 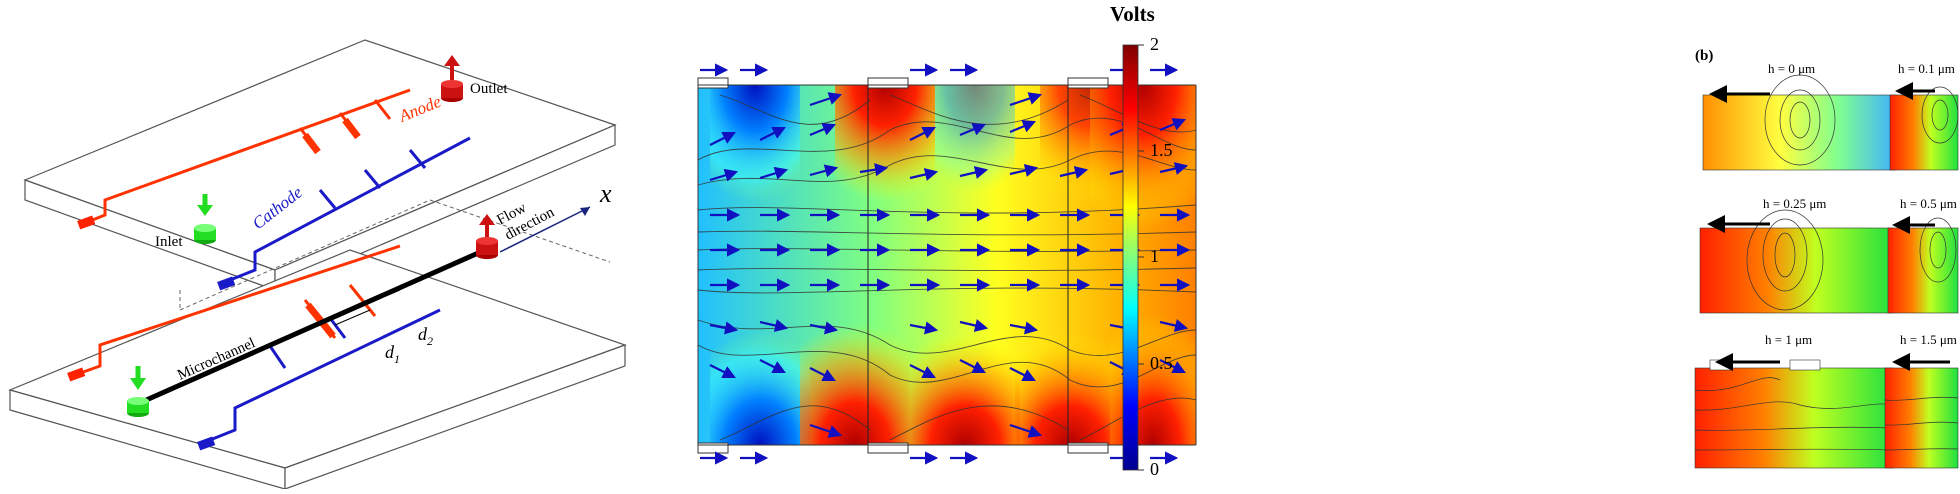 I want to click on top-anode-pad, so click(x=86, y=222).